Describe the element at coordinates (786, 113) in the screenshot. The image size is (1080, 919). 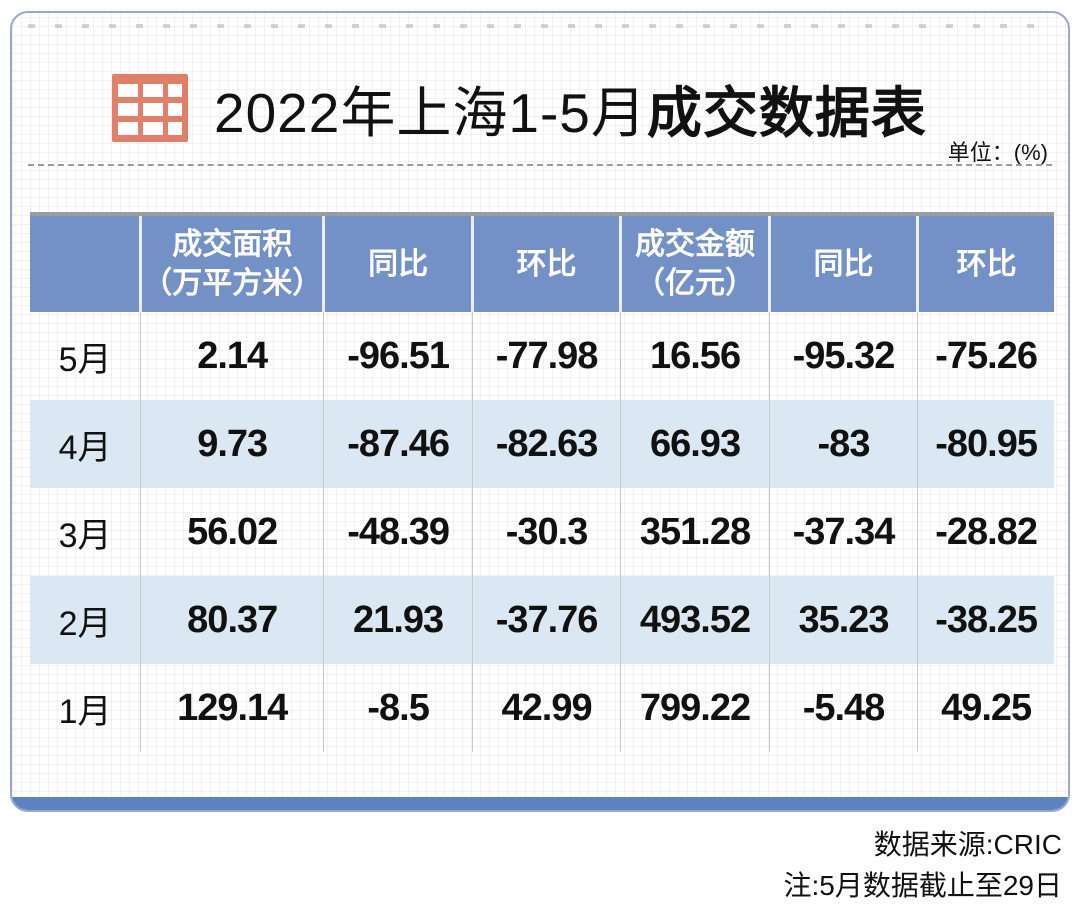
I see `page-title-emphasis: 成交数据表` at that location.